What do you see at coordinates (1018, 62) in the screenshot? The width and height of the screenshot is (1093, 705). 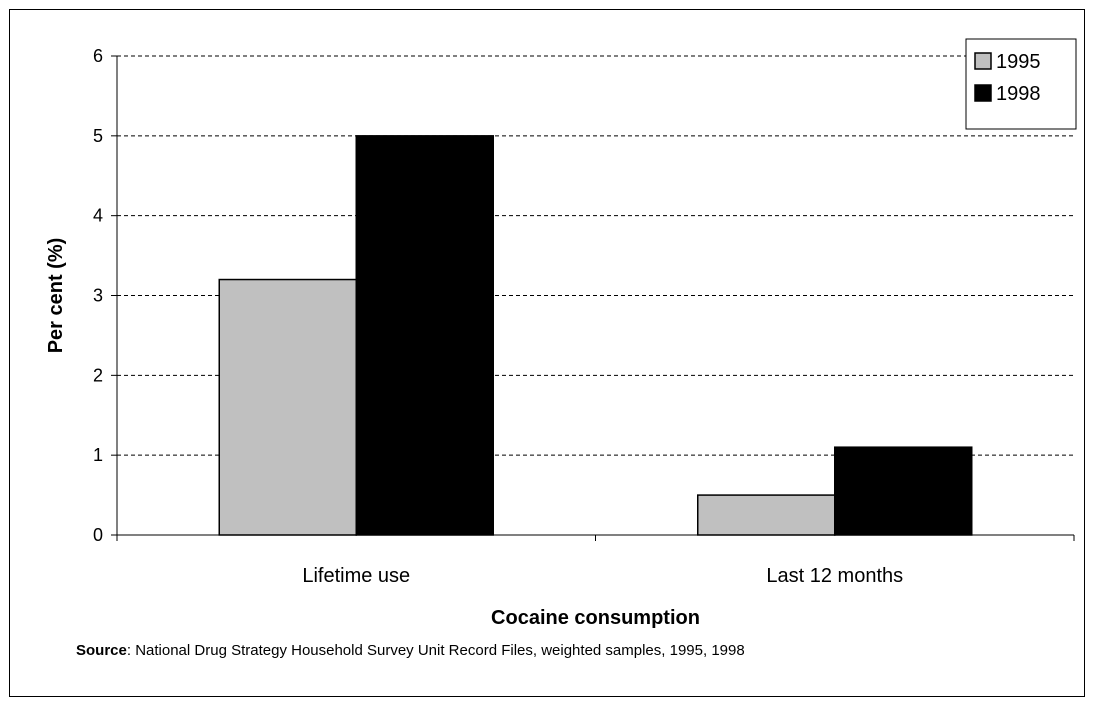 I see `legend-label-1995: 1995` at bounding box center [1018, 62].